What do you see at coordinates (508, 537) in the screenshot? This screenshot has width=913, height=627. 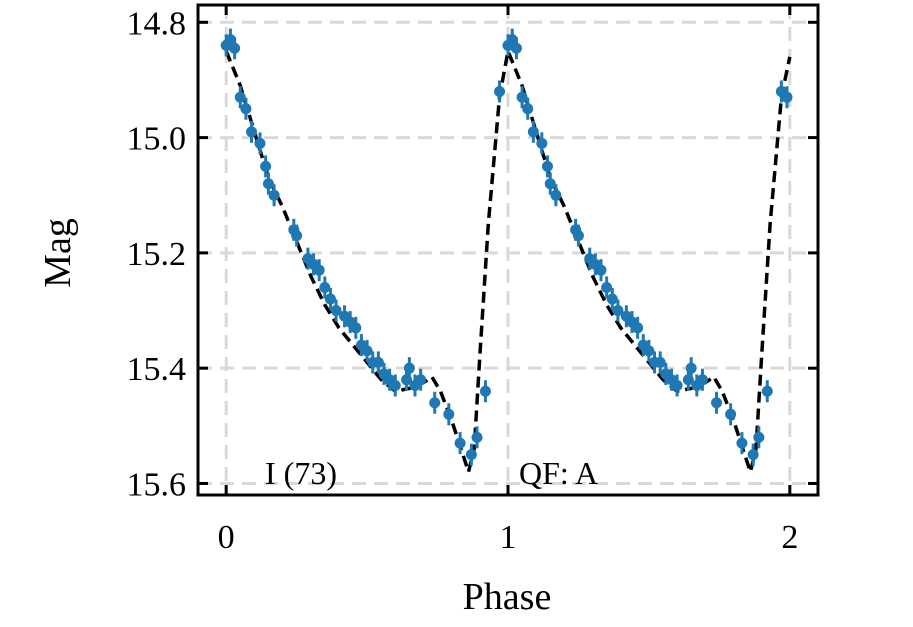 I see `x-tick-label: 1` at bounding box center [508, 537].